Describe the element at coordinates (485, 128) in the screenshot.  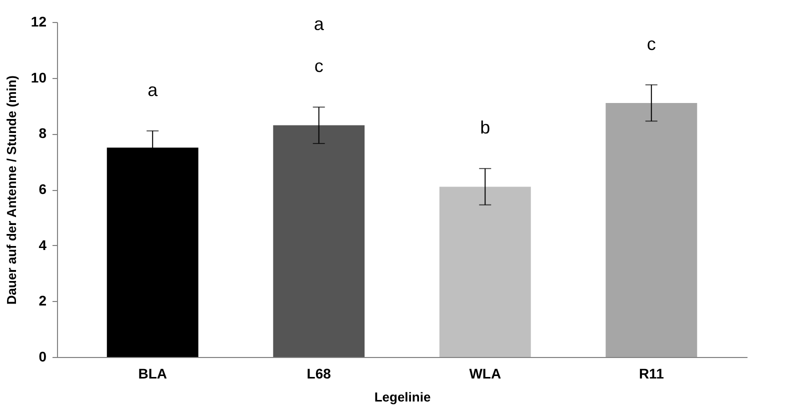
I see `data-label: b` at that location.